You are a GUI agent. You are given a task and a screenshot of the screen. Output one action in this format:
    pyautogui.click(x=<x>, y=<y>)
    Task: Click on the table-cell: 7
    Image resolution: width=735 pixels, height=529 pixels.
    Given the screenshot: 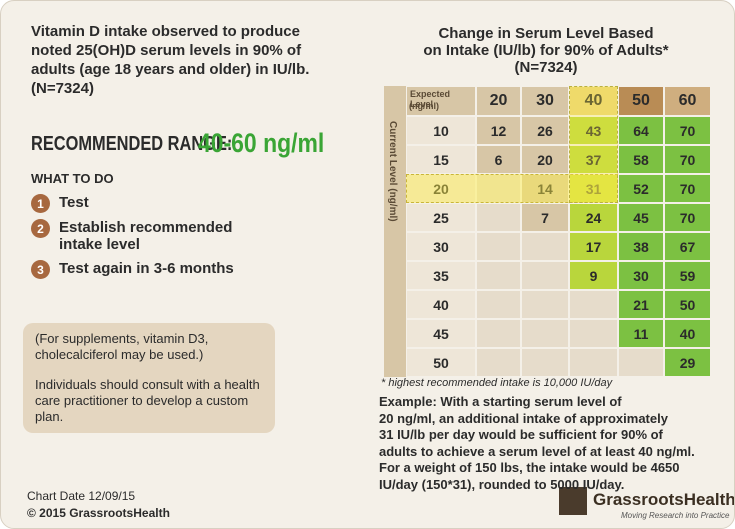 What is the action you would take?
    pyautogui.click(x=545, y=217)
    